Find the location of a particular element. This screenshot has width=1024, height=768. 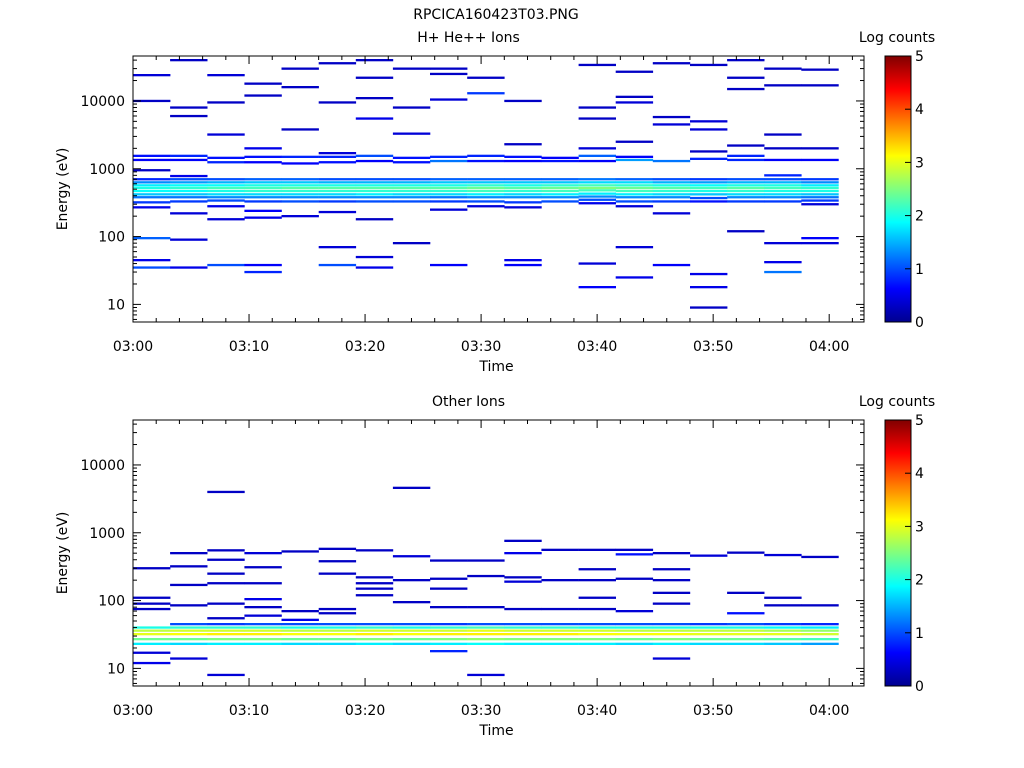

colorbar-tick-label: 0 is located at coordinates (919, 687).